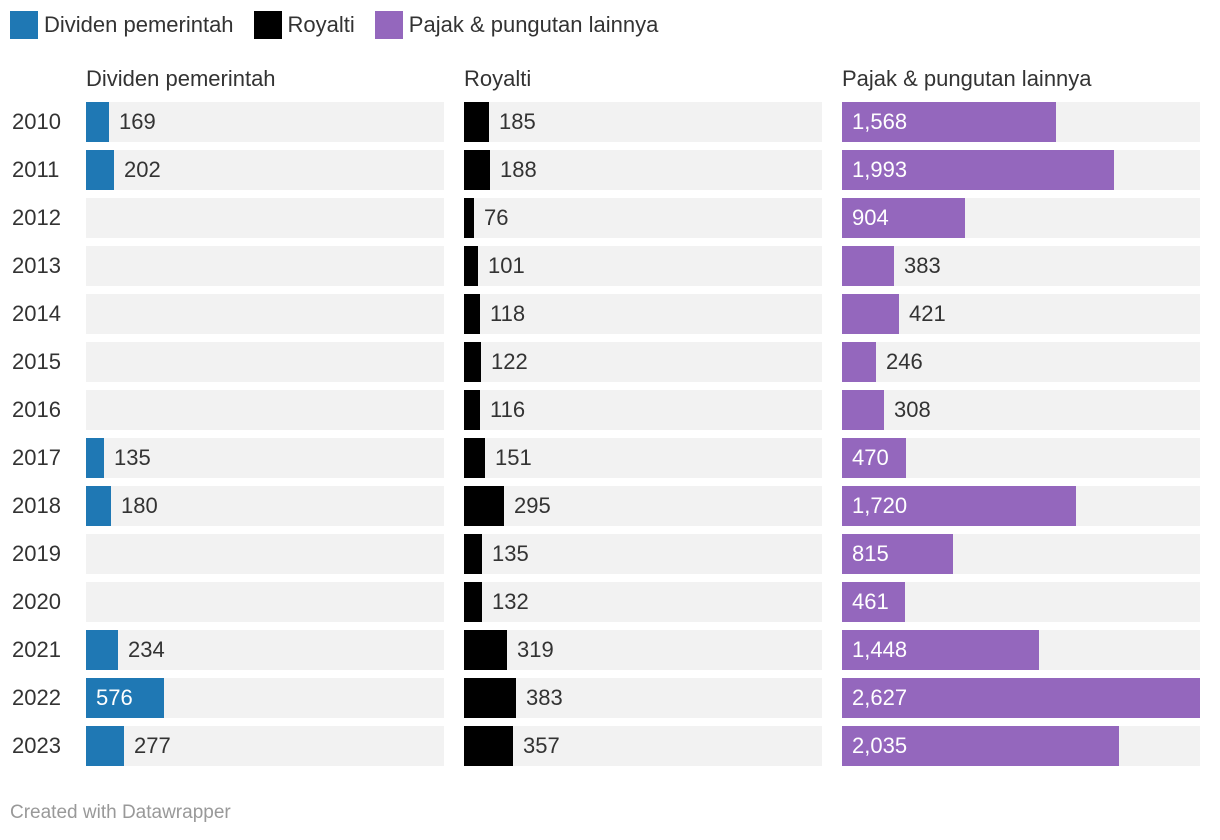  What do you see at coordinates (36, 457) in the screenshot?
I see `year-label-2017: 2017` at bounding box center [36, 457].